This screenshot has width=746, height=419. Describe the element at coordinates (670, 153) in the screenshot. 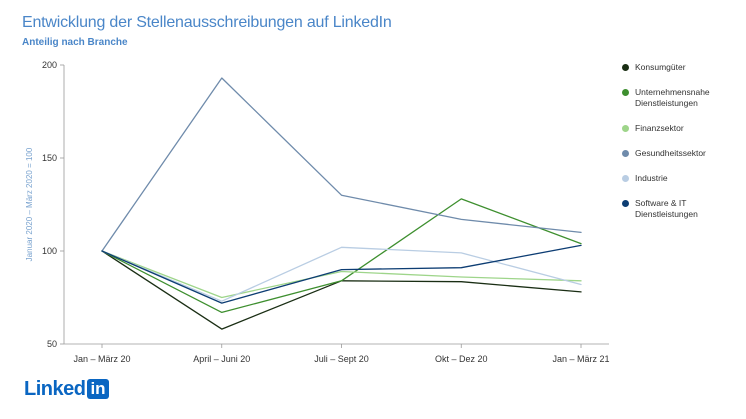

I see `legend-label: Gesundheitssektor` at that location.